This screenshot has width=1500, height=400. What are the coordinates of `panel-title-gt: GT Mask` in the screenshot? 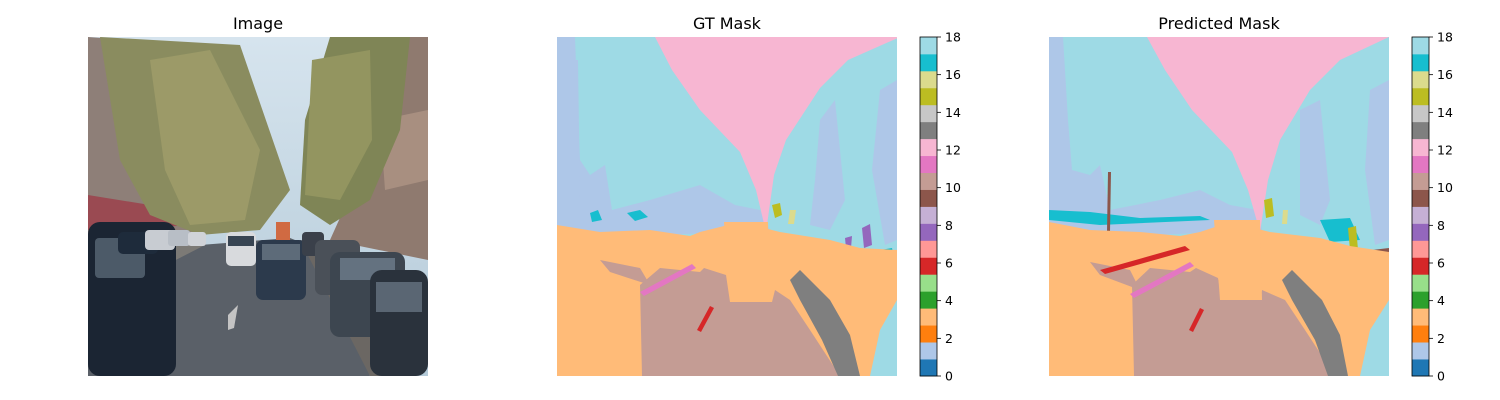 It's located at (727, 23).